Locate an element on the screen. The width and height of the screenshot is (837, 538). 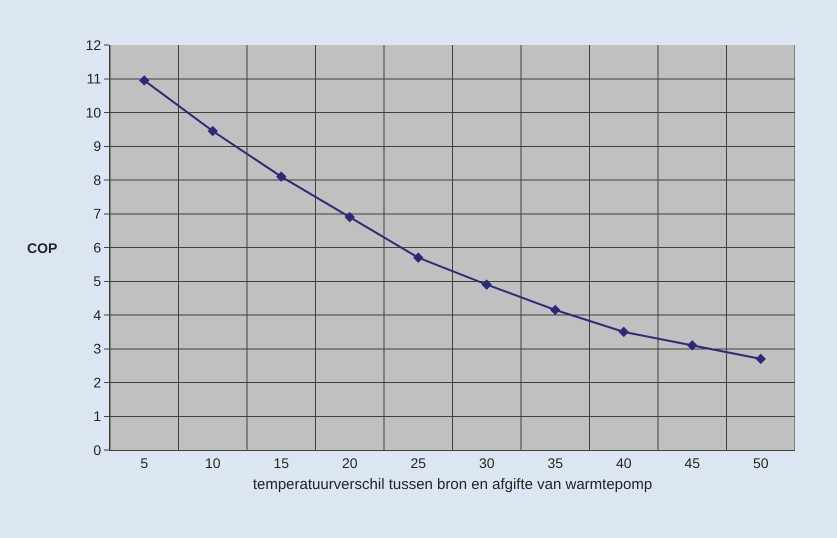
y-tick-label: 8 is located at coordinates (97, 180).